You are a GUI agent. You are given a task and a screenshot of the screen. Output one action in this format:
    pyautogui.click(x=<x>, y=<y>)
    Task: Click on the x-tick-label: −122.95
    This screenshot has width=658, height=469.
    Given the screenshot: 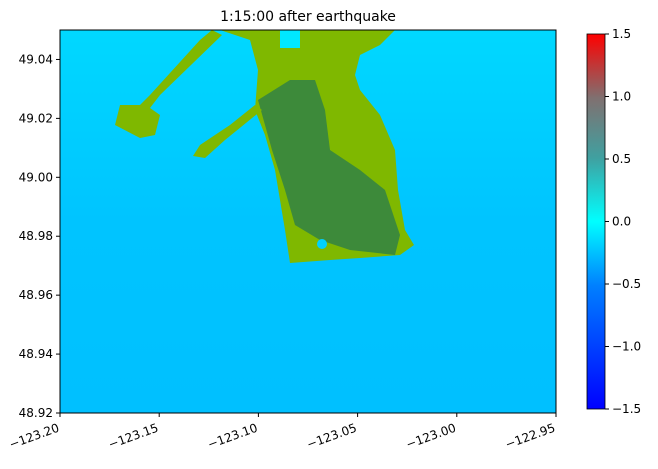 What is the action you would take?
    pyautogui.click(x=530, y=436)
    